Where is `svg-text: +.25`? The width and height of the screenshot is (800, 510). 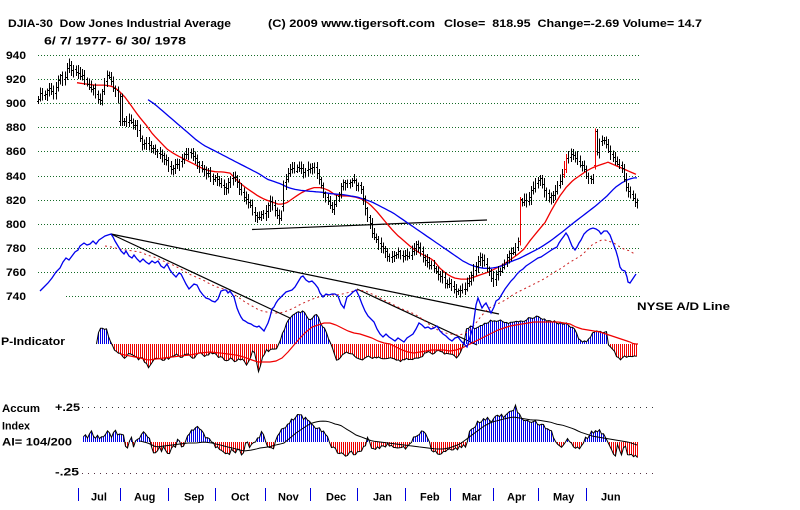
svg-text: +.25 is located at coordinates (67, 408).